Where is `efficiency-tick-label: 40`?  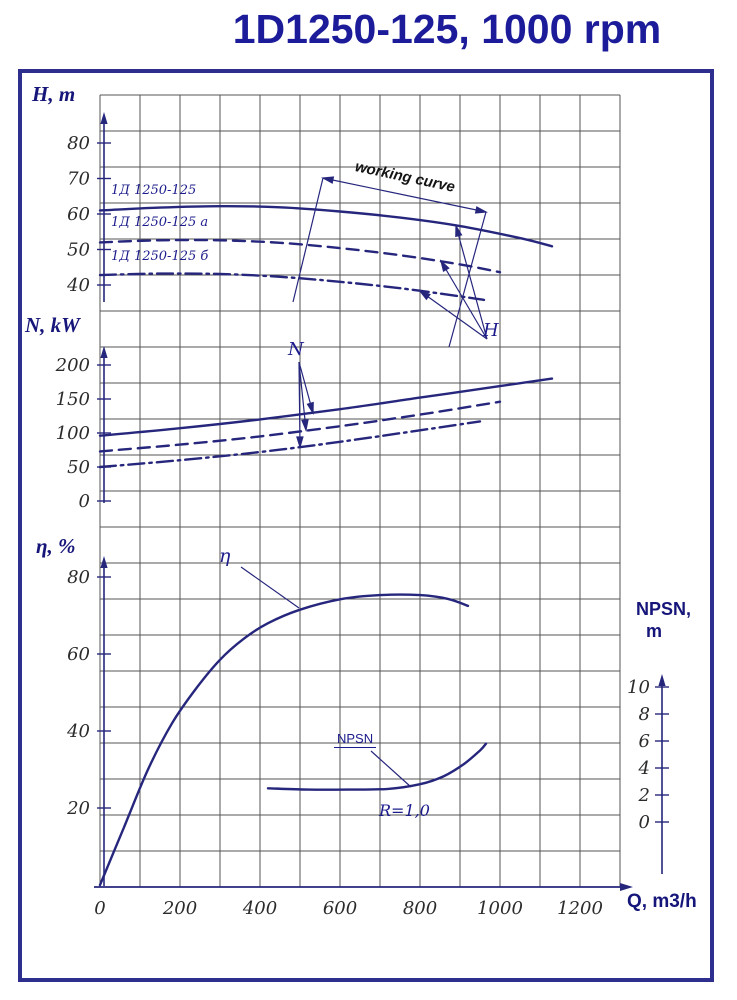 efficiency-tick-label: 40 is located at coordinates (78, 731).